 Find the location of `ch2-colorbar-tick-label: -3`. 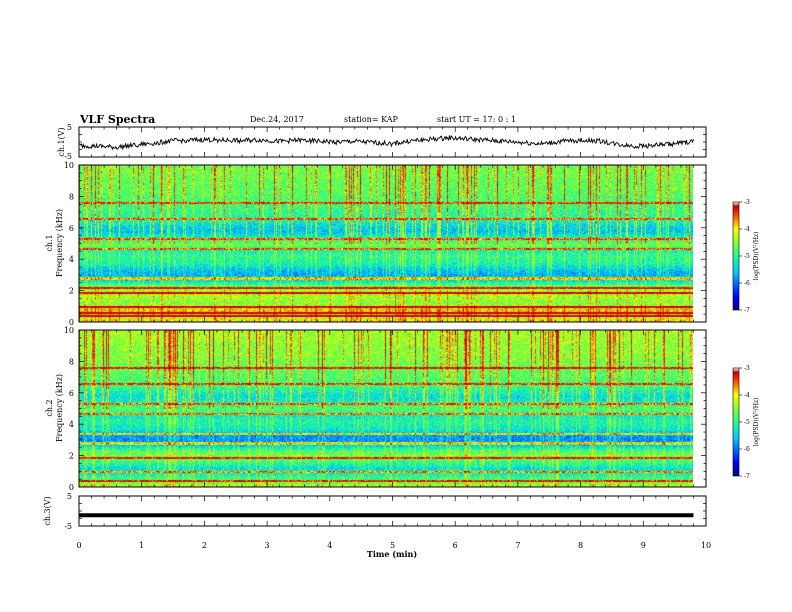

ch2-colorbar-tick-label: -3 is located at coordinates (747, 368).